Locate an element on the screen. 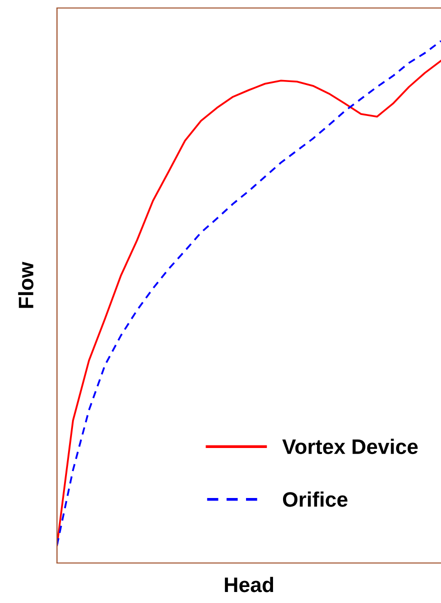  legend-label: Vortex Device is located at coordinates (350, 446).